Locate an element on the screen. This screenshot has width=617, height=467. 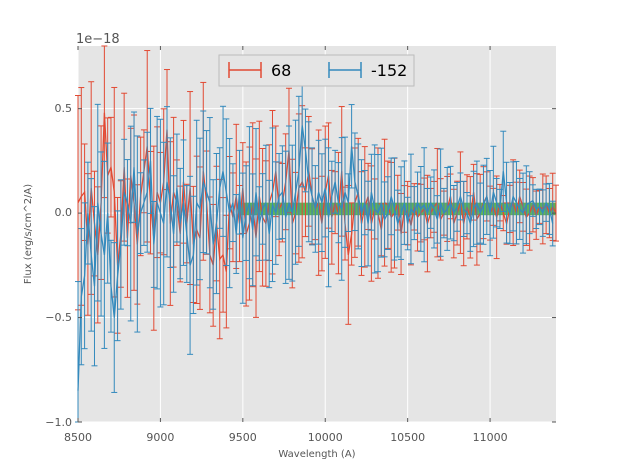
y-tick-label: 0.5 is located at coordinates (64, 108).